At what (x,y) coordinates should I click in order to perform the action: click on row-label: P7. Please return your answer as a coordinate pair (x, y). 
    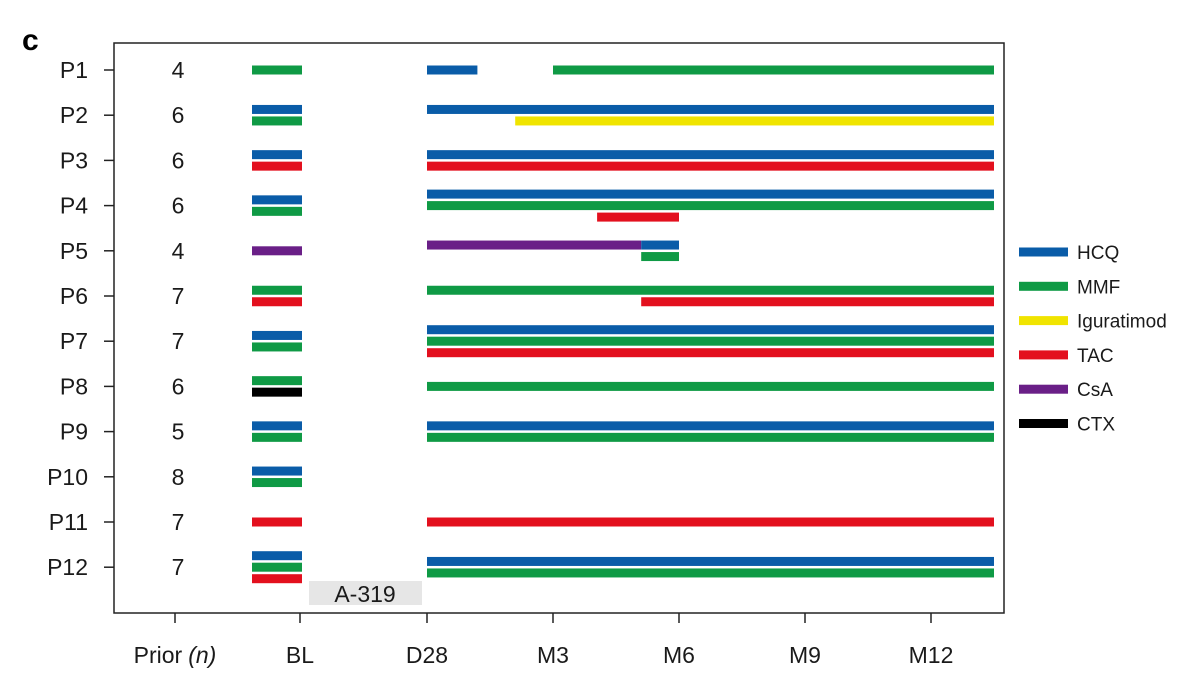
    Looking at the image, I should click on (74, 341).